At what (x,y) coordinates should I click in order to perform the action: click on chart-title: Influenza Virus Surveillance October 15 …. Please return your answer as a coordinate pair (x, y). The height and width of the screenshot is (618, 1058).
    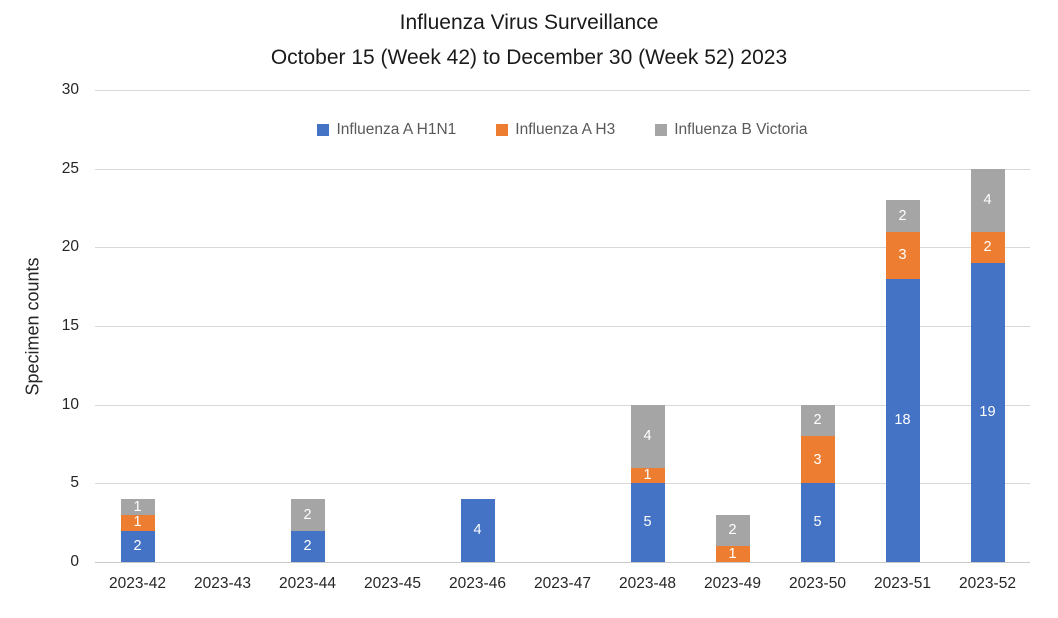
    Looking at the image, I should click on (529, 40).